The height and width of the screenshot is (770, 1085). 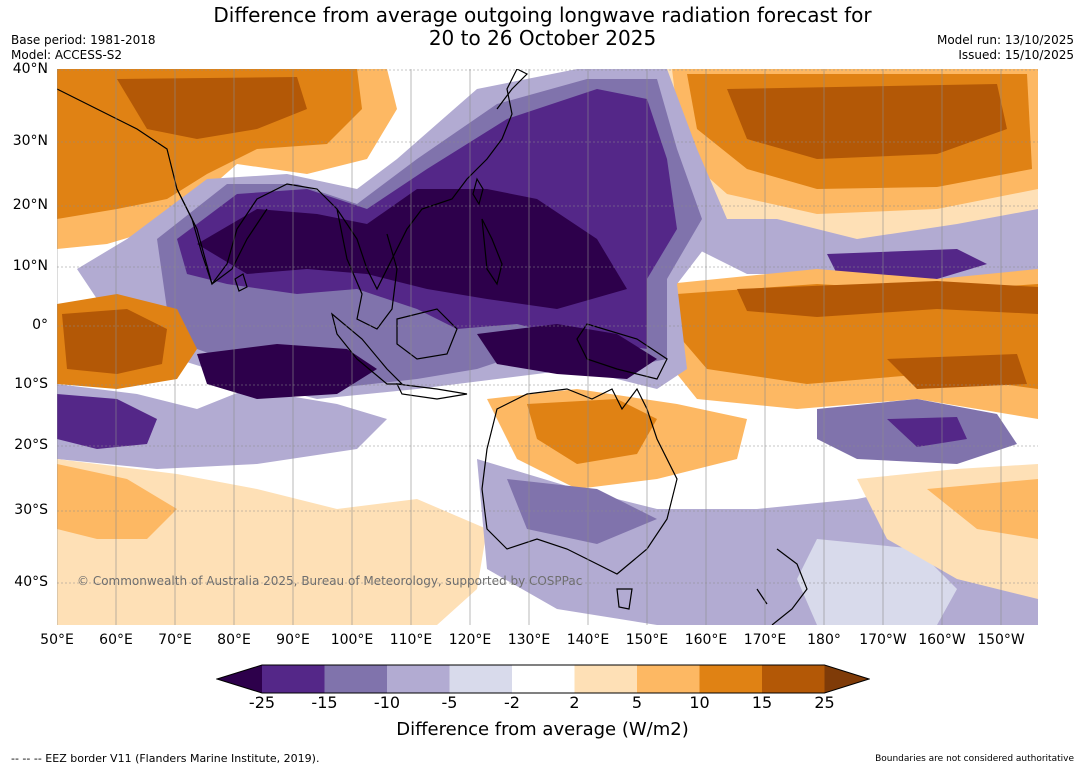 What do you see at coordinates (234, 640) in the screenshot?
I see `lon-tick-80e: 80°E` at bounding box center [234, 640].